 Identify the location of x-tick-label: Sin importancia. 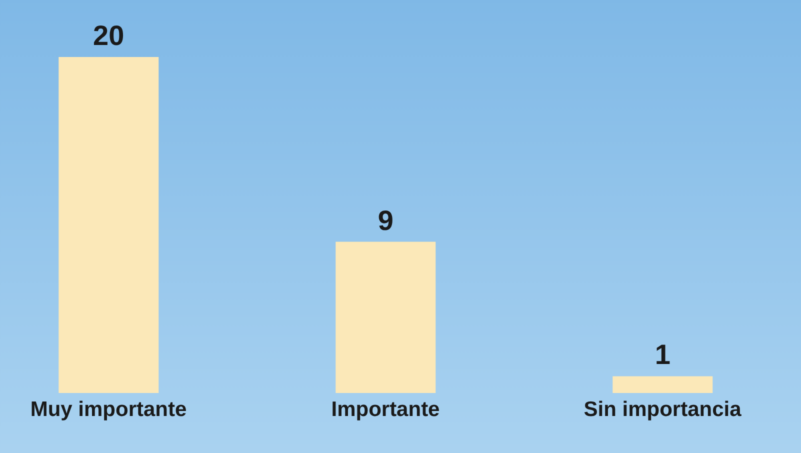
(663, 409).